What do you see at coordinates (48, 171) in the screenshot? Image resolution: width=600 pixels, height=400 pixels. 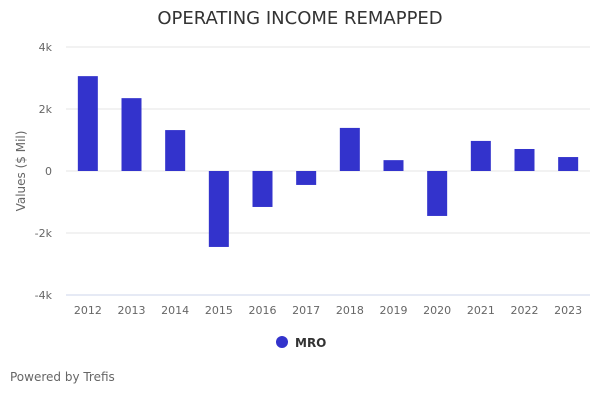 I see `y-tick-label: 0` at bounding box center [48, 171].